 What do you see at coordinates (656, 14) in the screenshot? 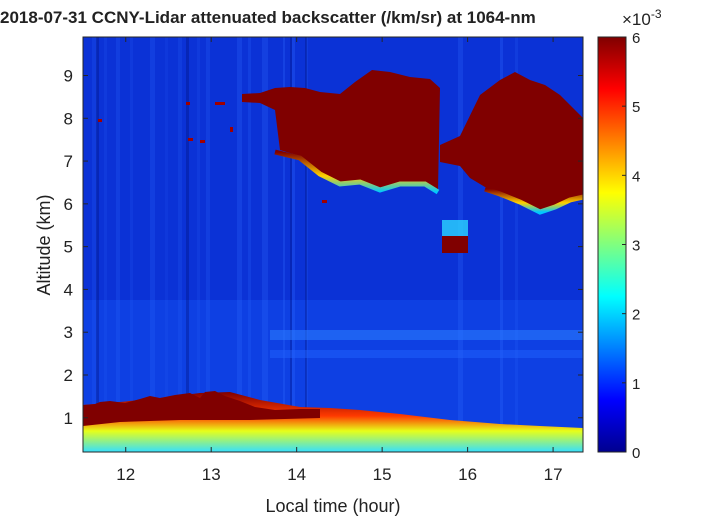
I see `colorbar-exponent-power: -3` at bounding box center [656, 14].